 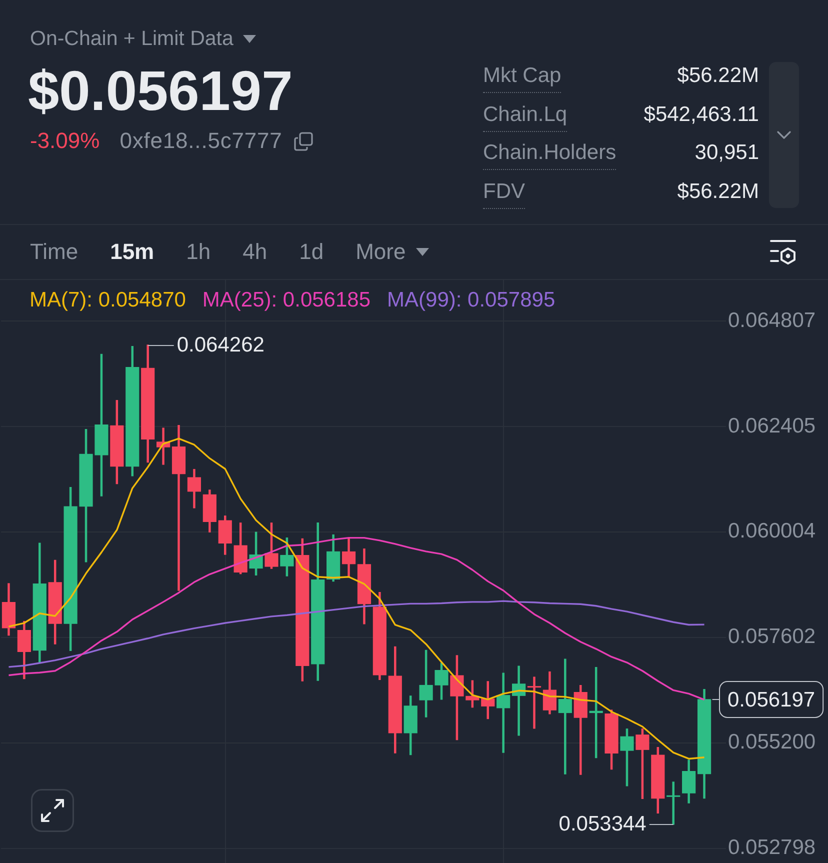 What do you see at coordinates (549, 152) in the screenshot?
I see `text: Chain.Holders` at bounding box center [549, 152].